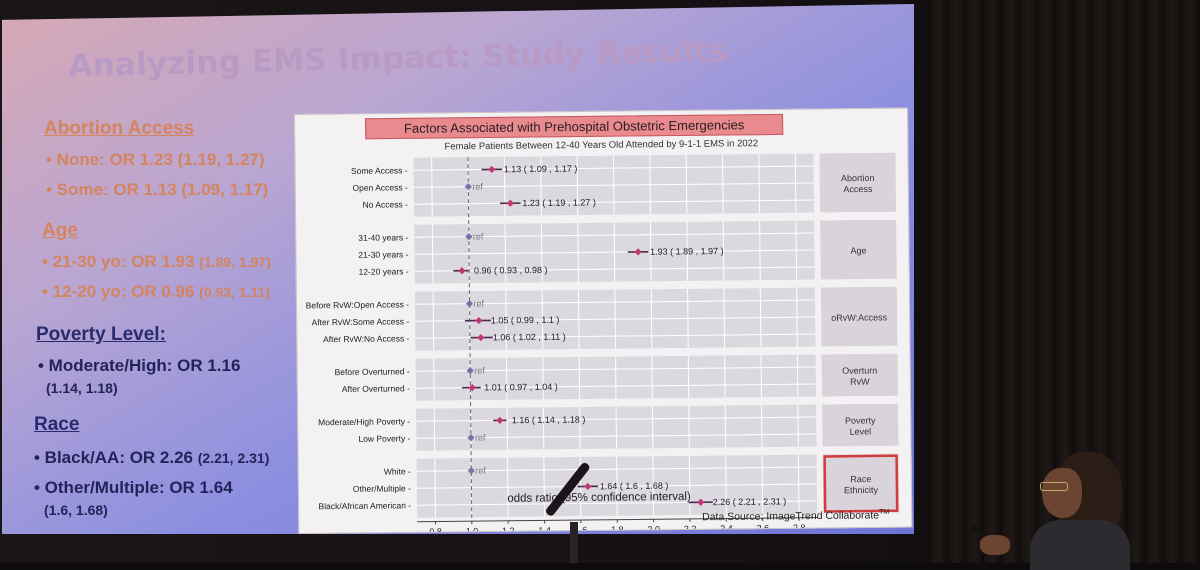 The image size is (1200, 570). Describe the element at coordinates (726, 528) in the screenshot. I see `x-tick-label: 2.4` at that location.